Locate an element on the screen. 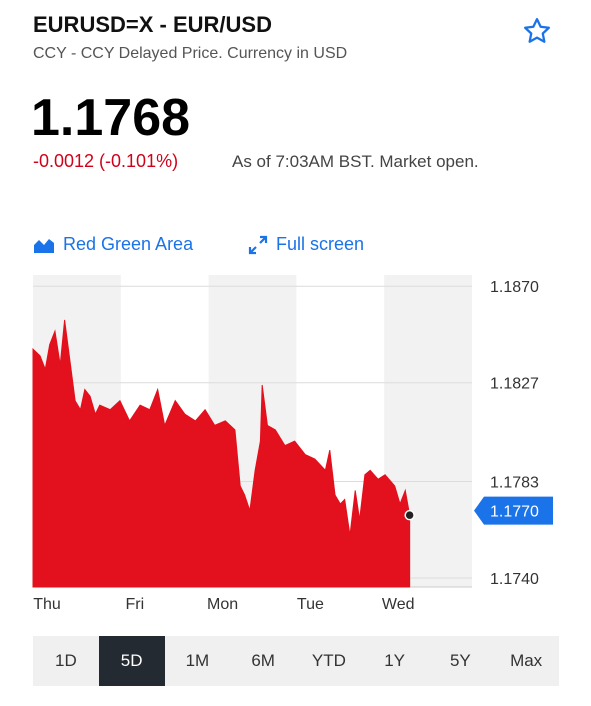 The height and width of the screenshot is (706, 591). y-tick-label: 1.1740 is located at coordinates (514, 579).